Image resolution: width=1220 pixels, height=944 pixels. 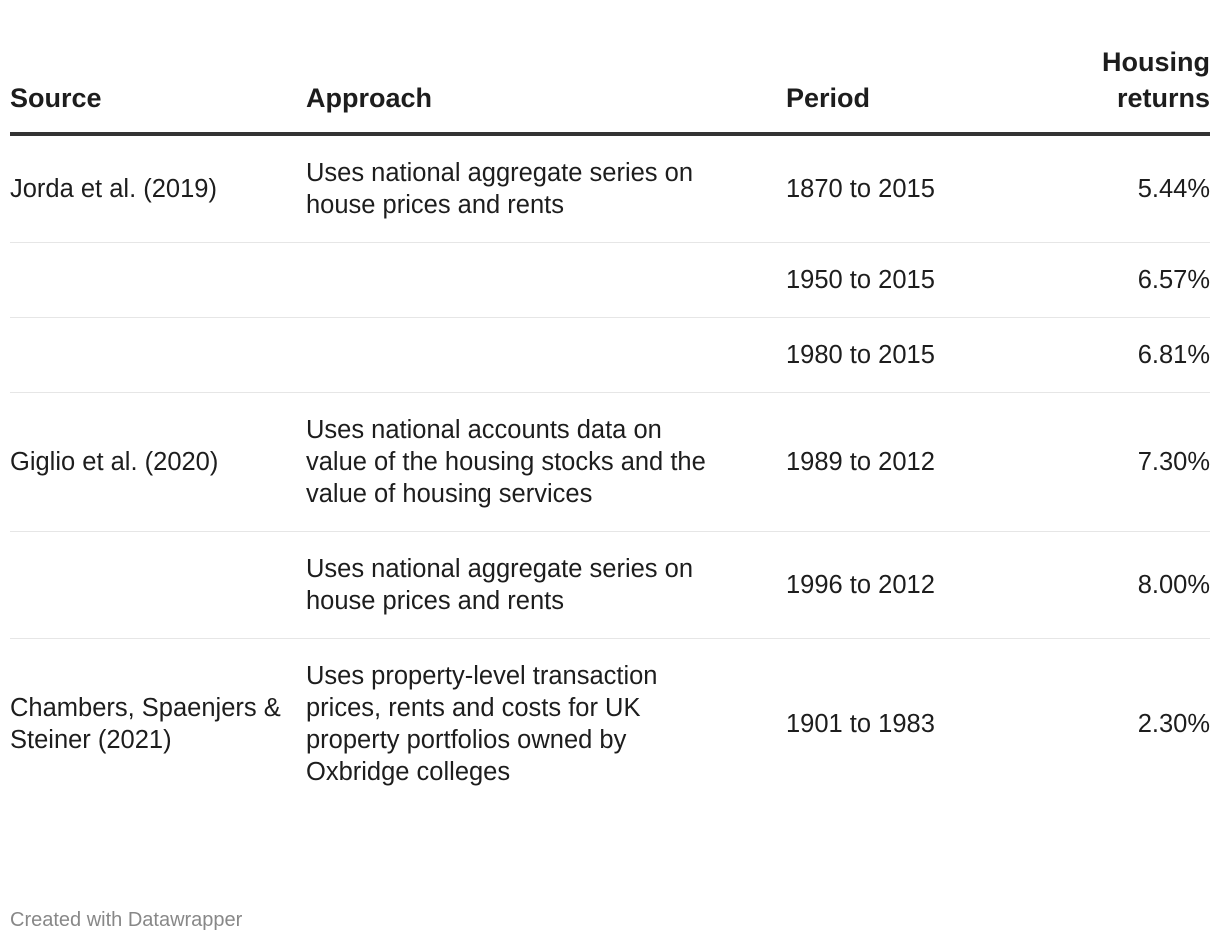 I want to click on footer-credit: Created with Datawrapper, so click(x=126, y=920).